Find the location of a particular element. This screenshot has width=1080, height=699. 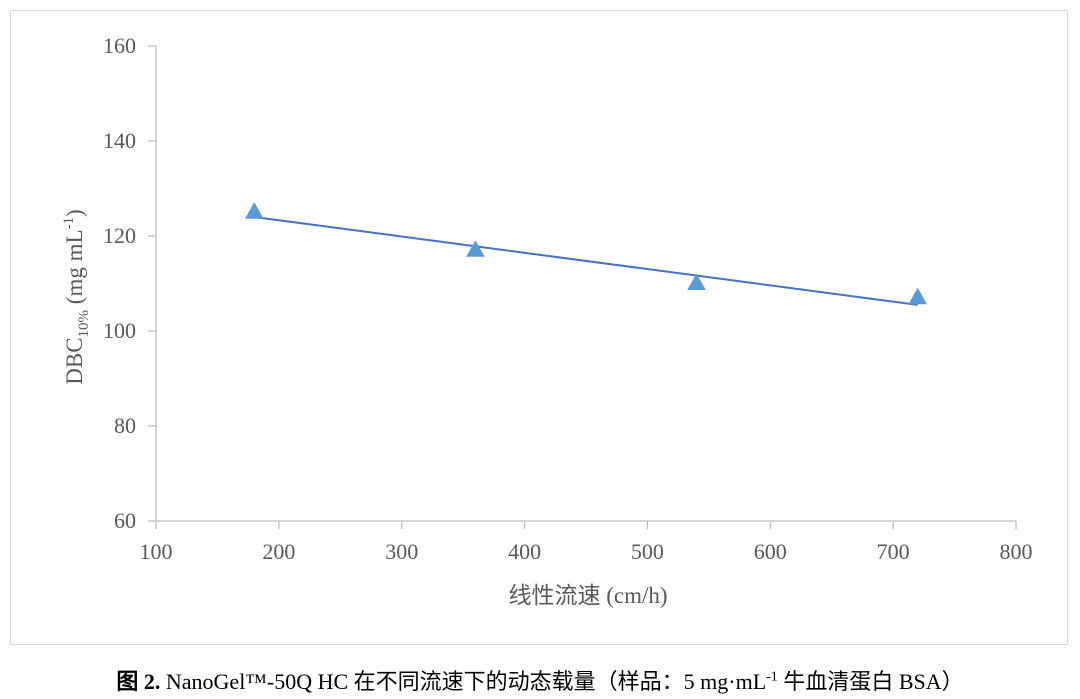

y-axis-title: DBC10% (mg mL-1) is located at coordinates (76, 296).